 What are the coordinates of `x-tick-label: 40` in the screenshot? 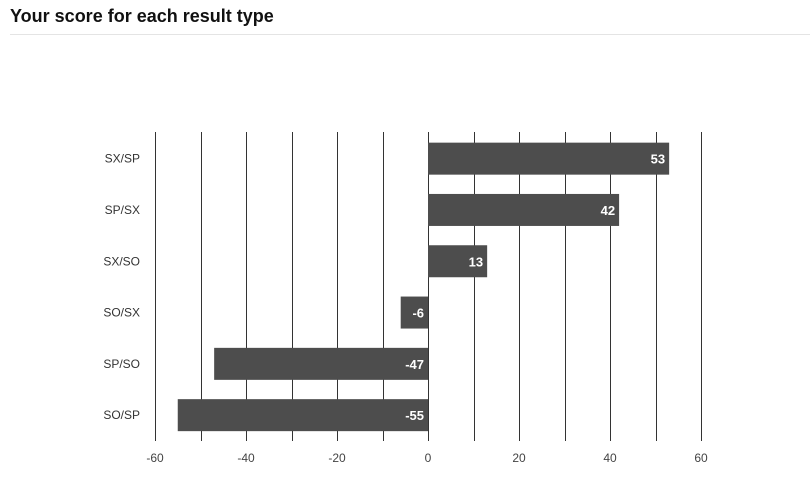 It's located at (610, 458).